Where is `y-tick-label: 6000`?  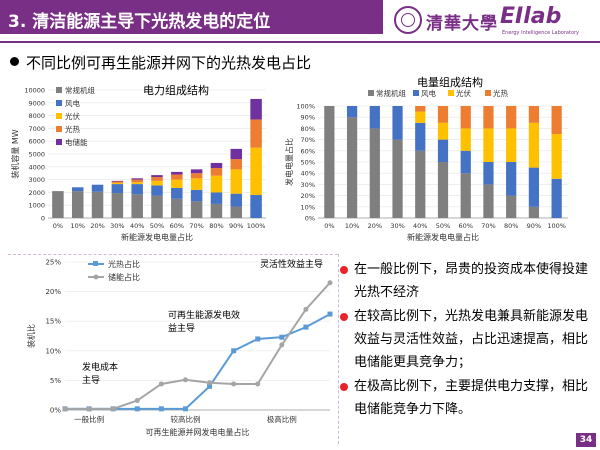
y-tick-label: 6000 is located at coordinates (36, 142).